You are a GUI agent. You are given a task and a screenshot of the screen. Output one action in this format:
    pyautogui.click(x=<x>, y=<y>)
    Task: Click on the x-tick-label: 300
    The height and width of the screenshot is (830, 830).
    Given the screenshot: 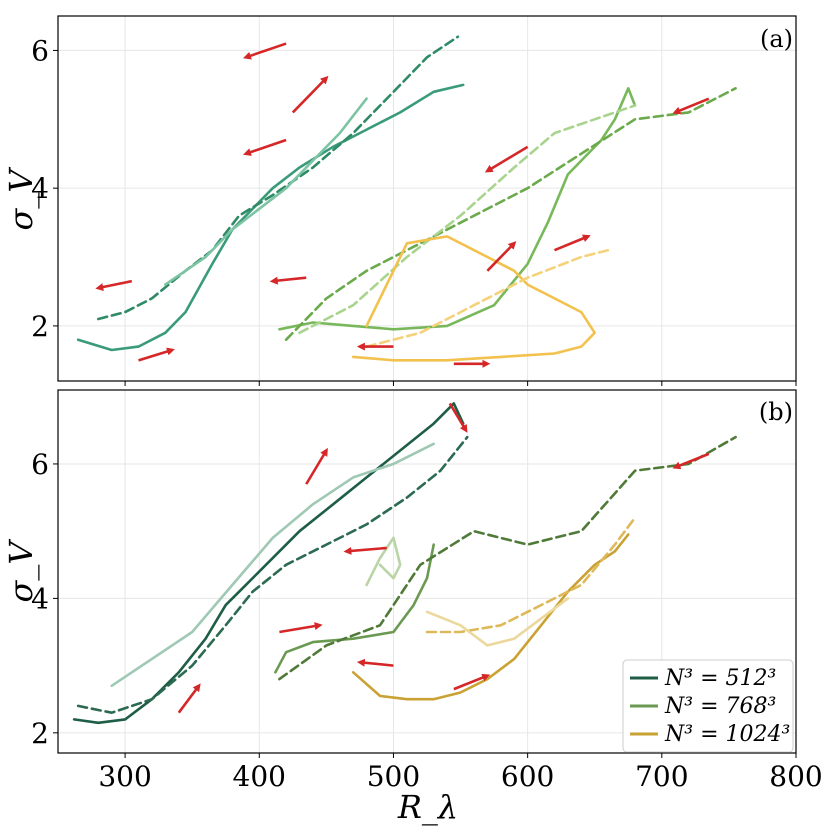 What is the action you would take?
    pyautogui.click(x=124, y=776)
    